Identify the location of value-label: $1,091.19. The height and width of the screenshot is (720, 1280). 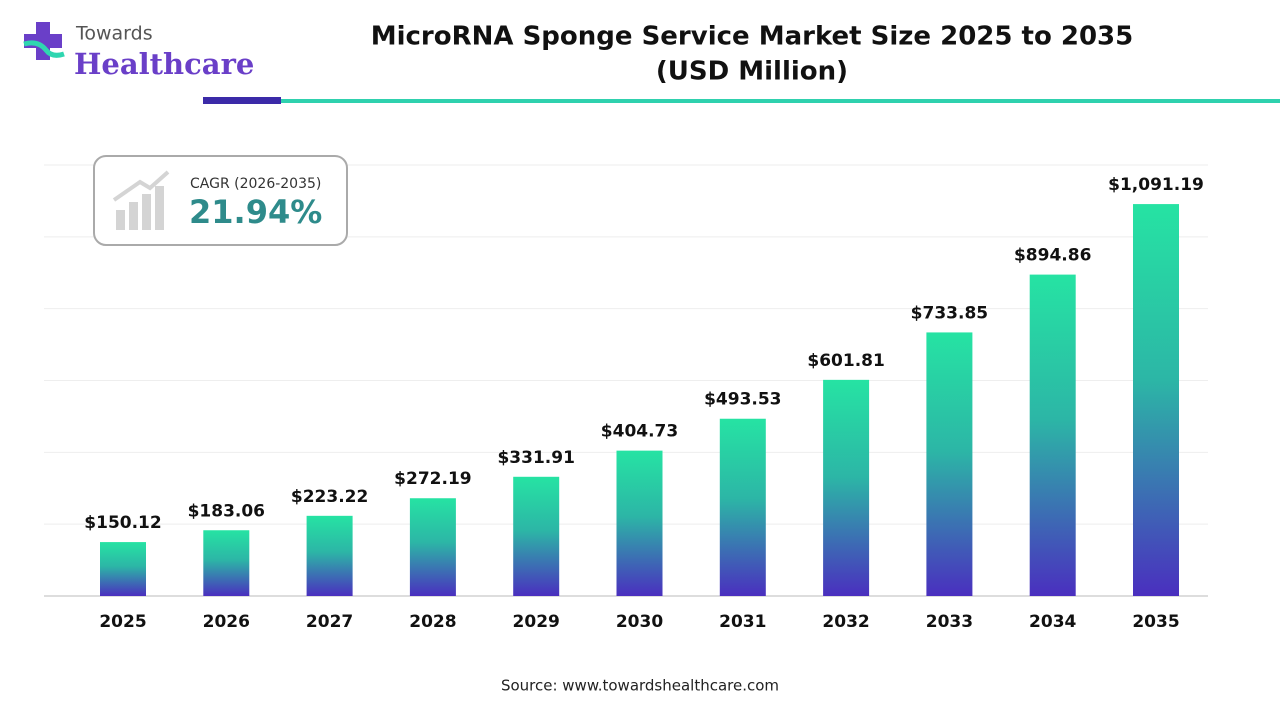
(1156, 185).